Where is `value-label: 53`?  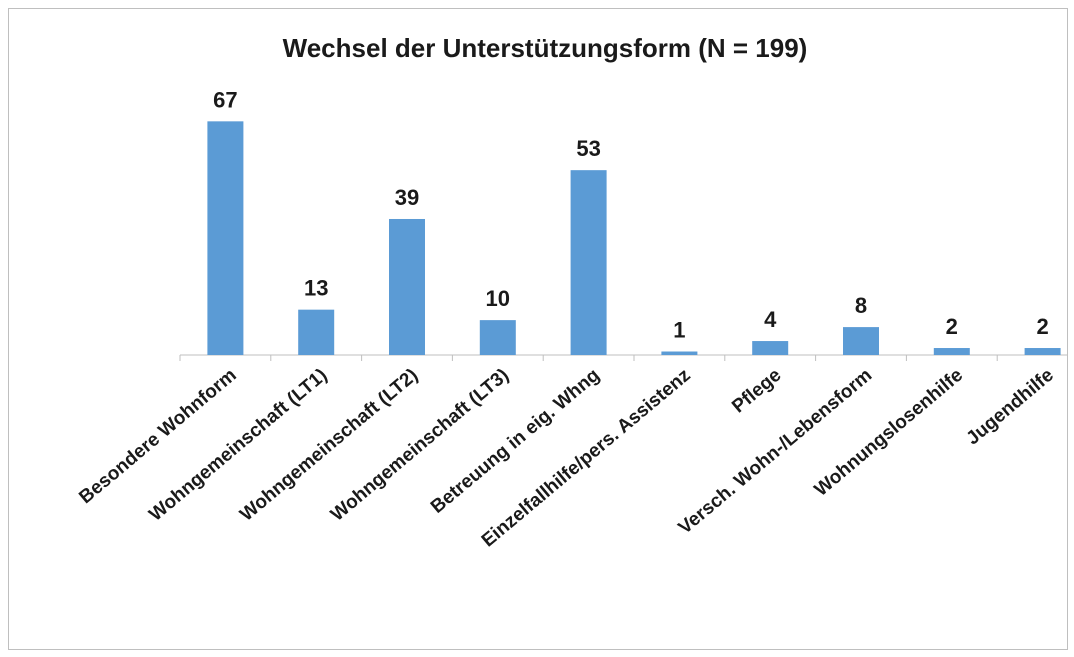 value-label: 53 is located at coordinates (588, 148).